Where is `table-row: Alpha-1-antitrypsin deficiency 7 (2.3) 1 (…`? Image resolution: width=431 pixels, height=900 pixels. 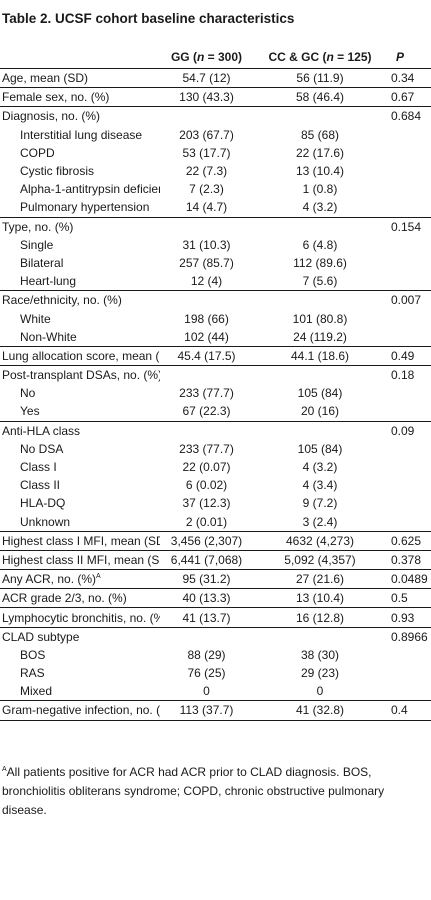
table-row: Alpha-1-antitrypsin deficiency 7 (2.3) 1 (… is located at coordinates (215, 189).